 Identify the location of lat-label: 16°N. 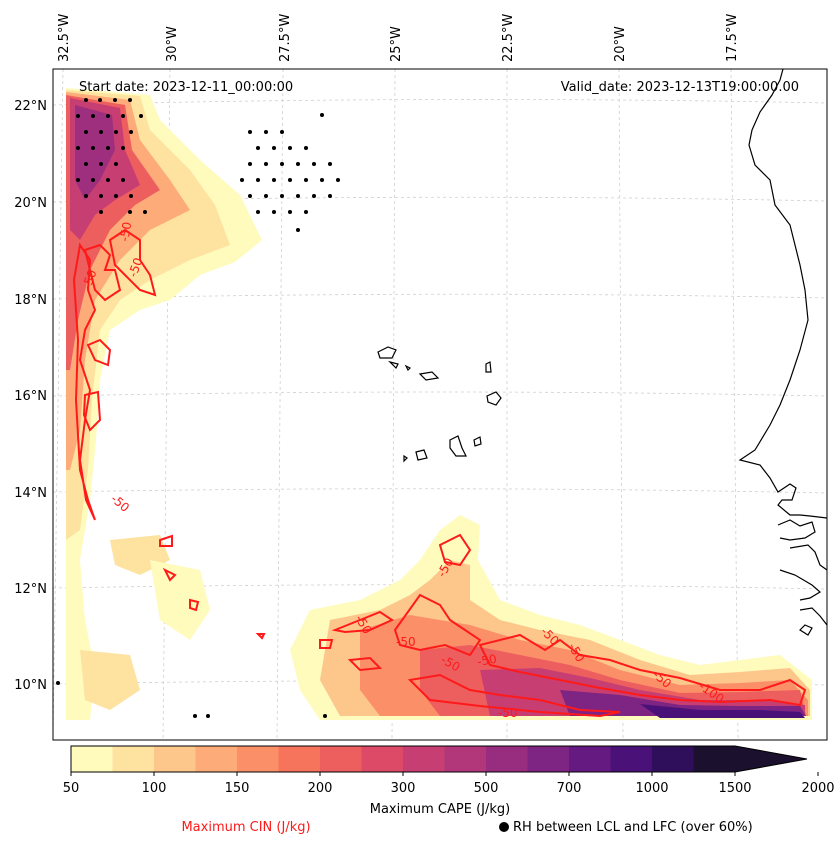
(30, 396).